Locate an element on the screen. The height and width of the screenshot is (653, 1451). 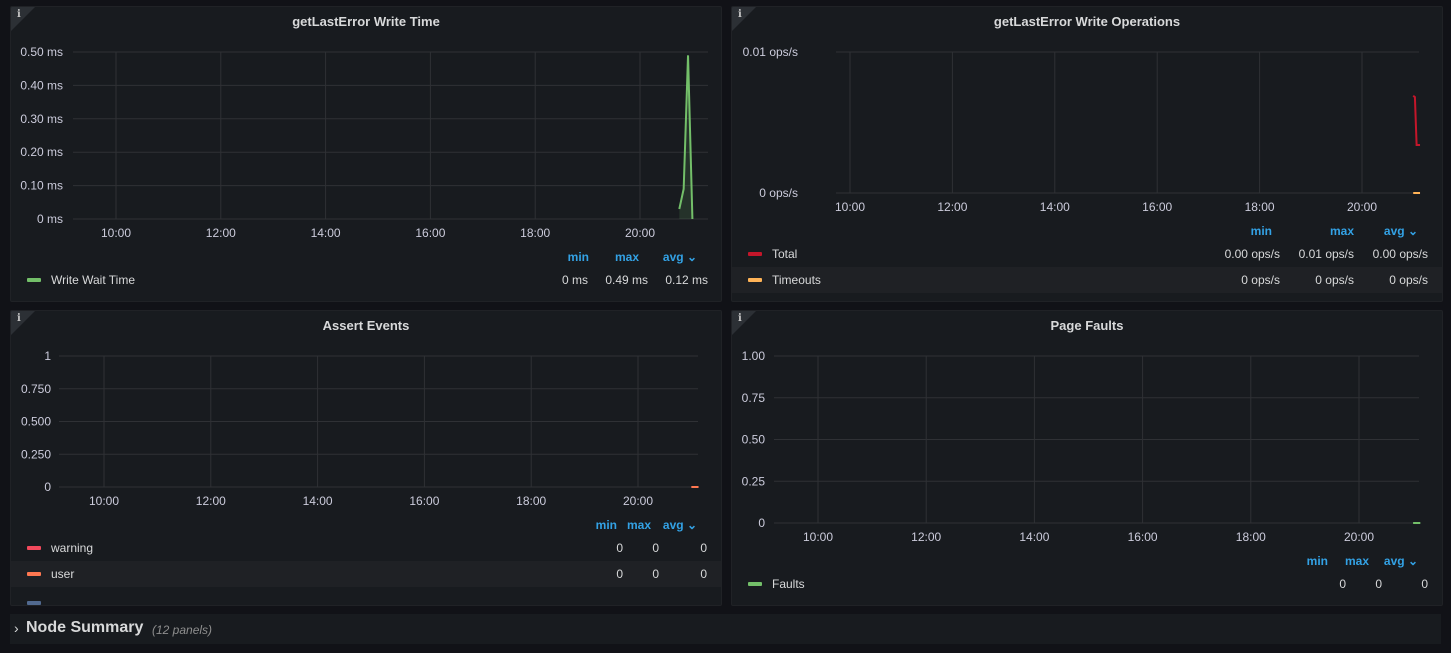
series-name: Write Wait Time is located at coordinates (93, 280).